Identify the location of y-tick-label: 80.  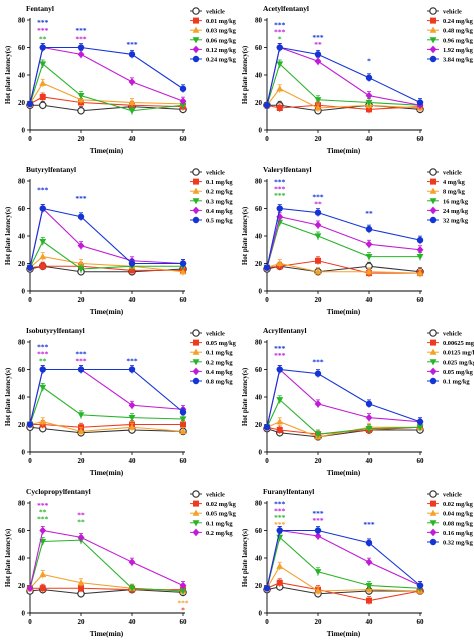
(22, 182).